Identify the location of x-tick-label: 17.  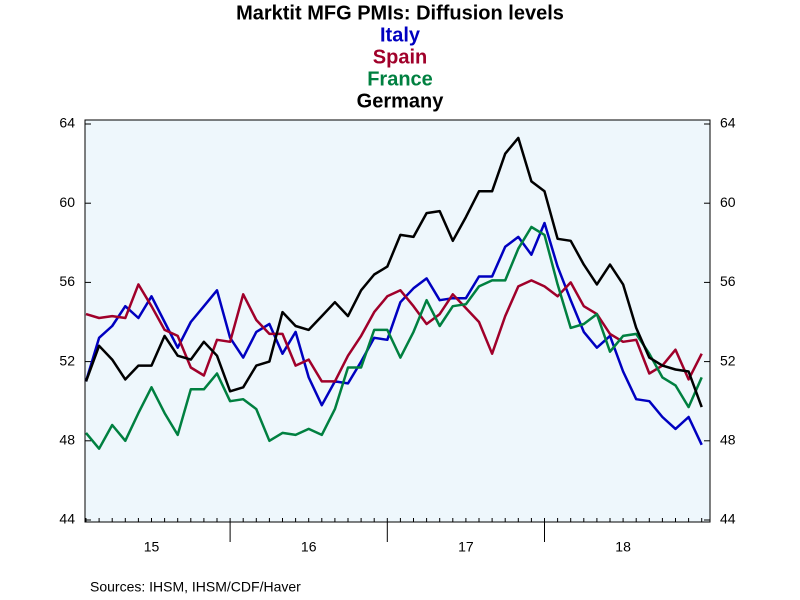
(466, 547).